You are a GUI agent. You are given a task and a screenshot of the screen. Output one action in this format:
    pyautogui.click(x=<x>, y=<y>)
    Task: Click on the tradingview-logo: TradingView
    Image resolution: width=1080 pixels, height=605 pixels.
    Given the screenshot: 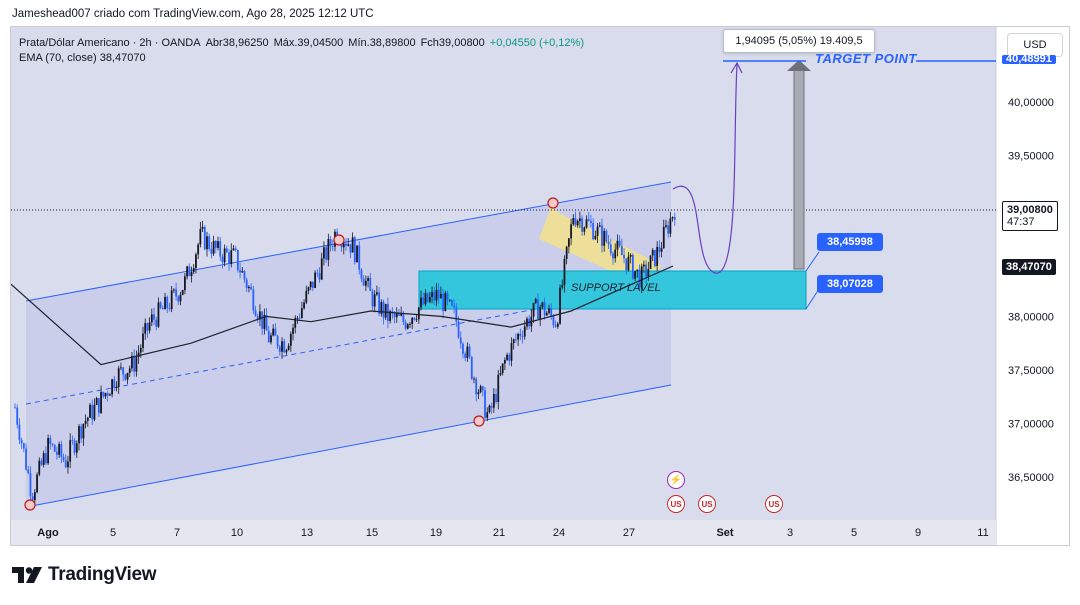 What is the action you would take?
    pyautogui.click(x=84, y=575)
    